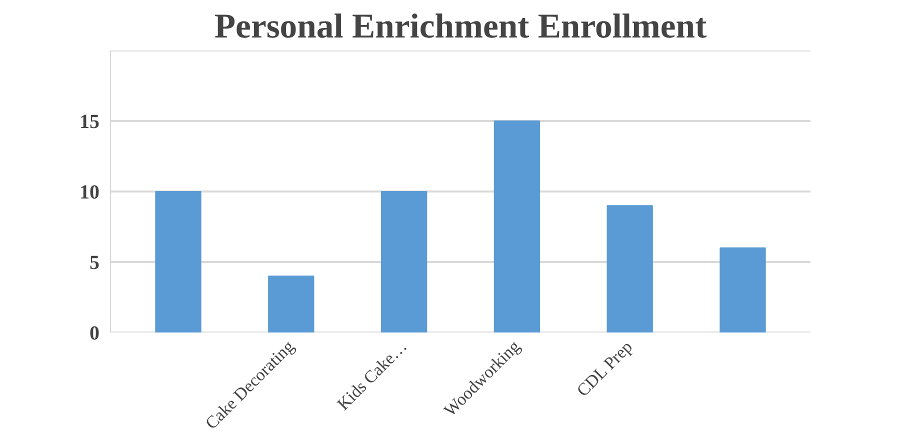 This screenshot has width=902, height=444. What do you see at coordinates (90, 193) in the screenshot?
I see `y-tick-label: 10` at bounding box center [90, 193].